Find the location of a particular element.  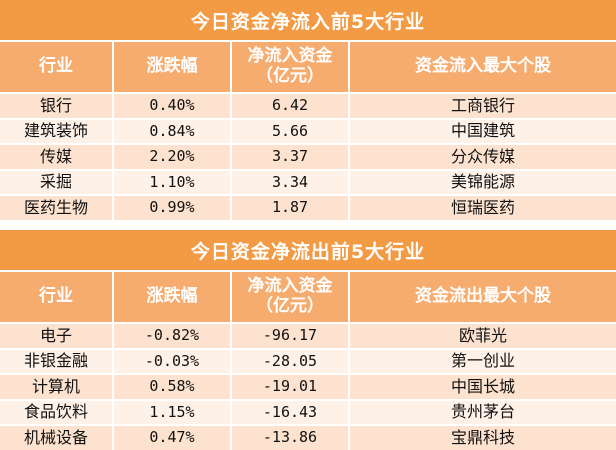

table-row: 建筑装饰 0.84% 5.66 中国建筑 is located at coordinates (308, 130).